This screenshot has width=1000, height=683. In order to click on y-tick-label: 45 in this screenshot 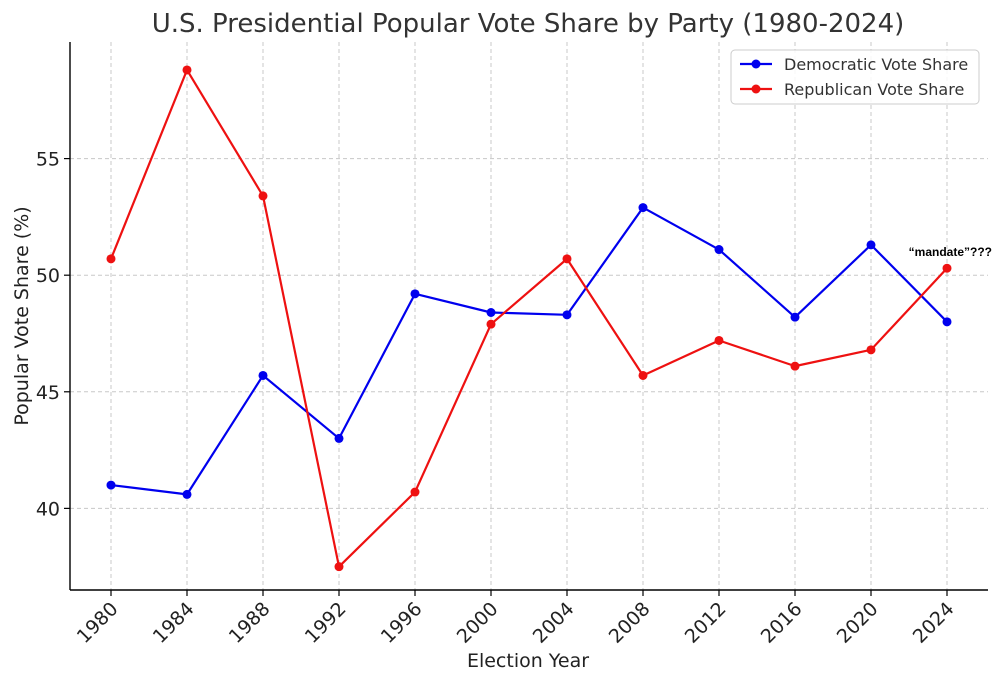, I will do `click(48, 393)`.